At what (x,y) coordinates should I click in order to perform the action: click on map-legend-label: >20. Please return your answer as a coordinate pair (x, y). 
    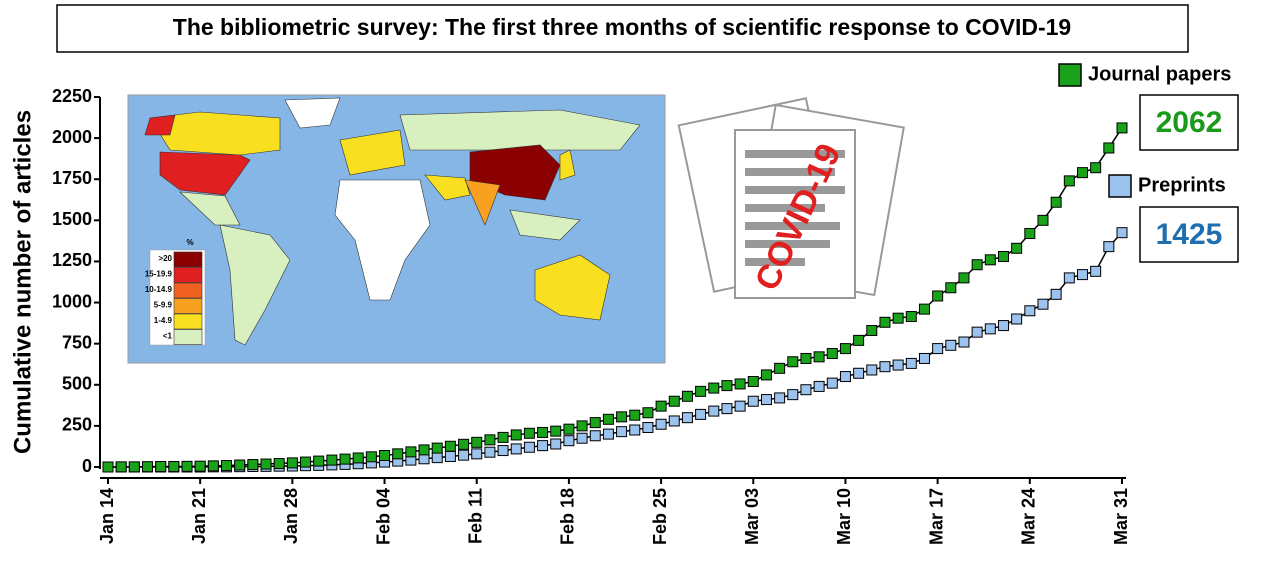
    Looking at the image, I should click on (165, 258).